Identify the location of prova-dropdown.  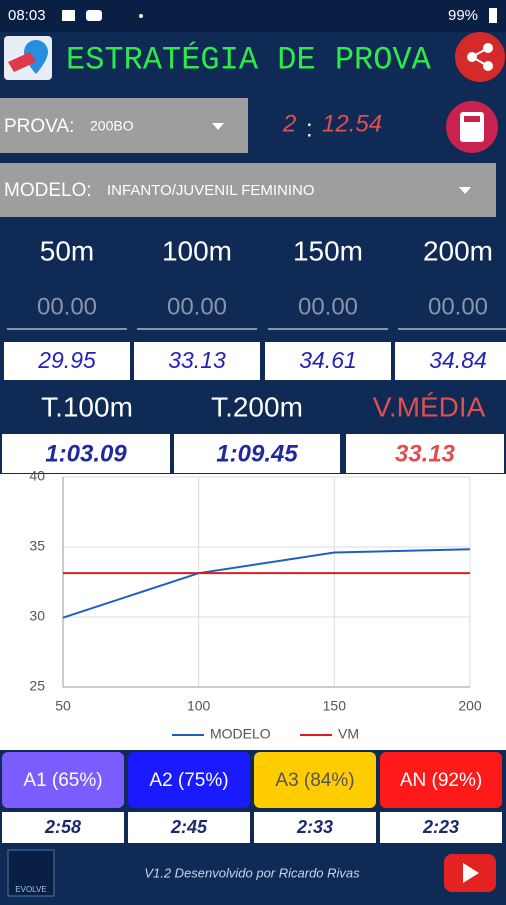
(124, 125).